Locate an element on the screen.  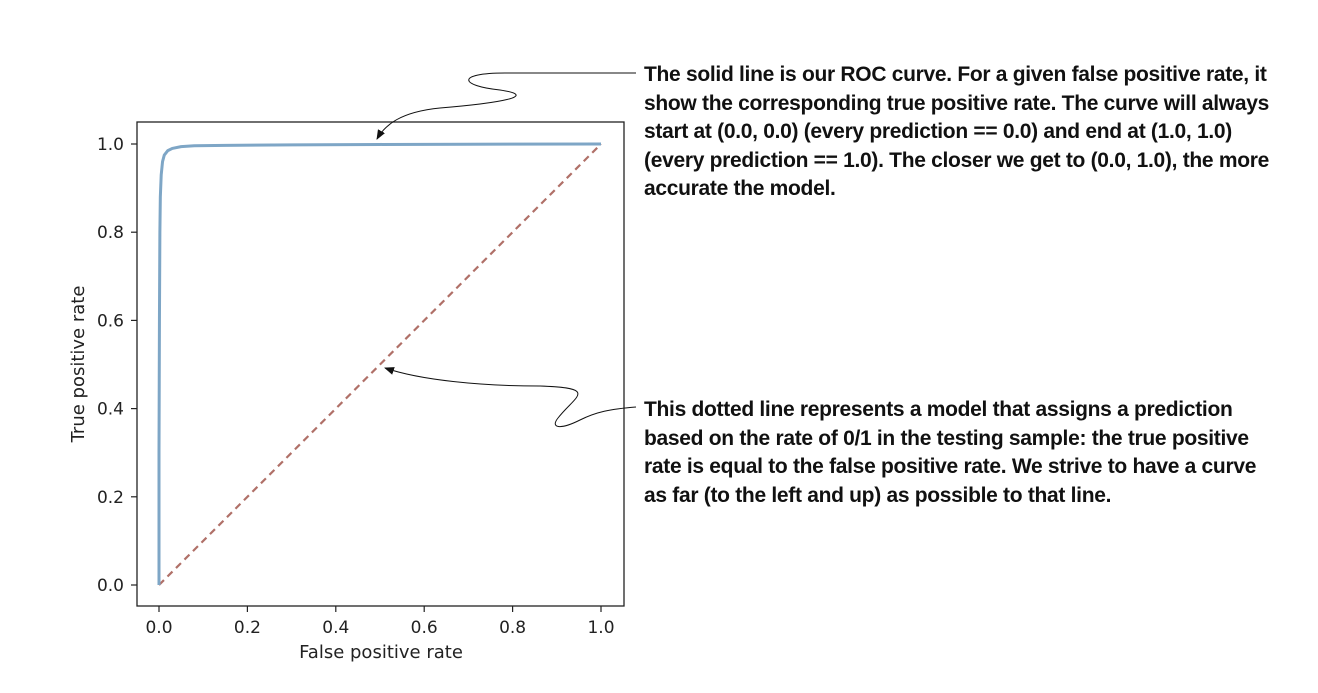
y-tick-label: 1.0 is located at coordinates (110, 145).